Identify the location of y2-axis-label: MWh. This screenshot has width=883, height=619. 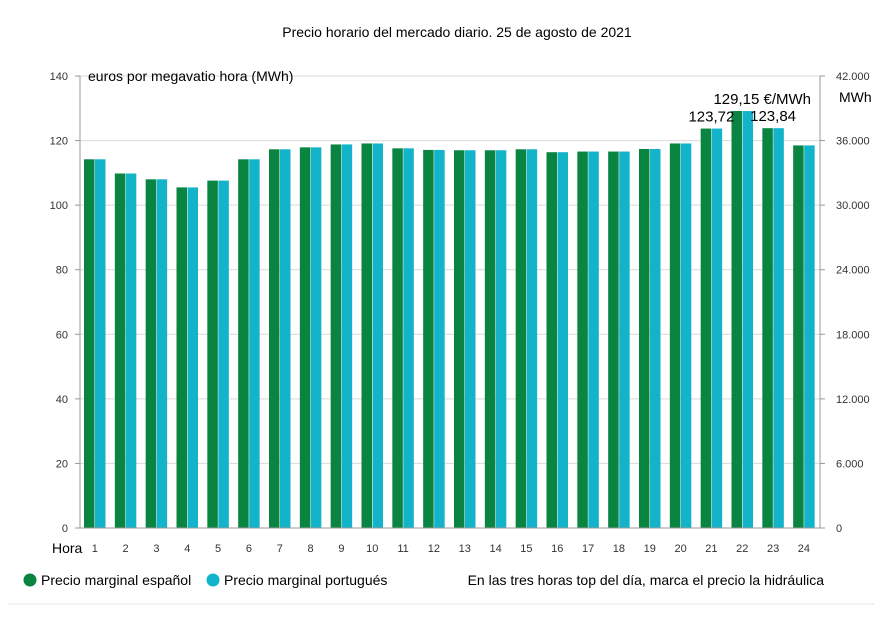
(855, 97).